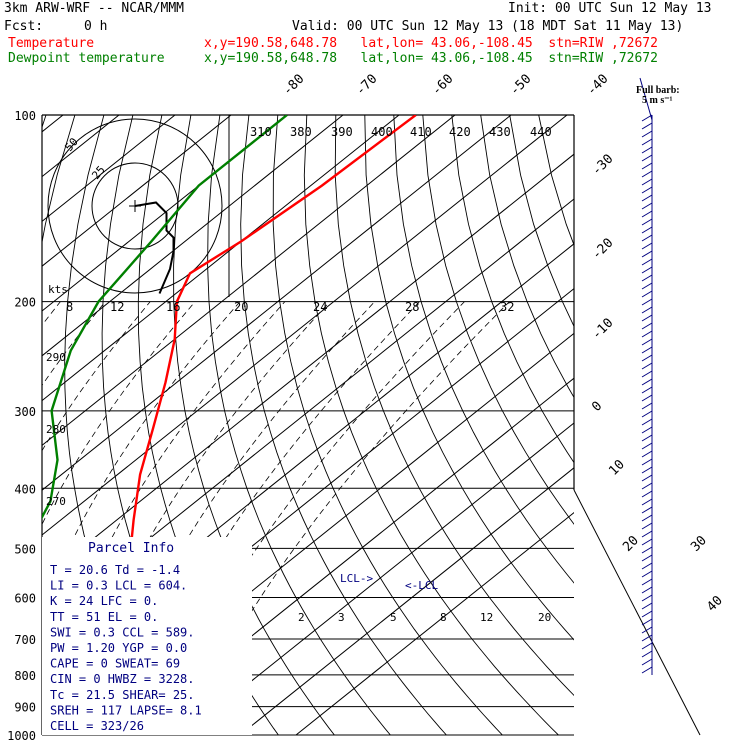  I want to click on dewpoint-legend-label: Dewpoint temperature, so click(86, 58).